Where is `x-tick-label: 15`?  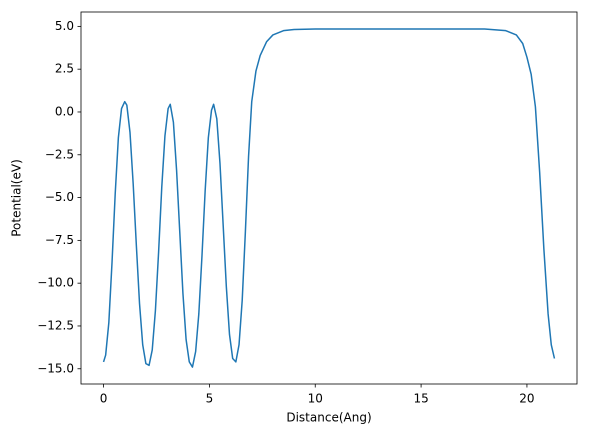
x-tick-label: 15 is located at coordinates (420, 399).